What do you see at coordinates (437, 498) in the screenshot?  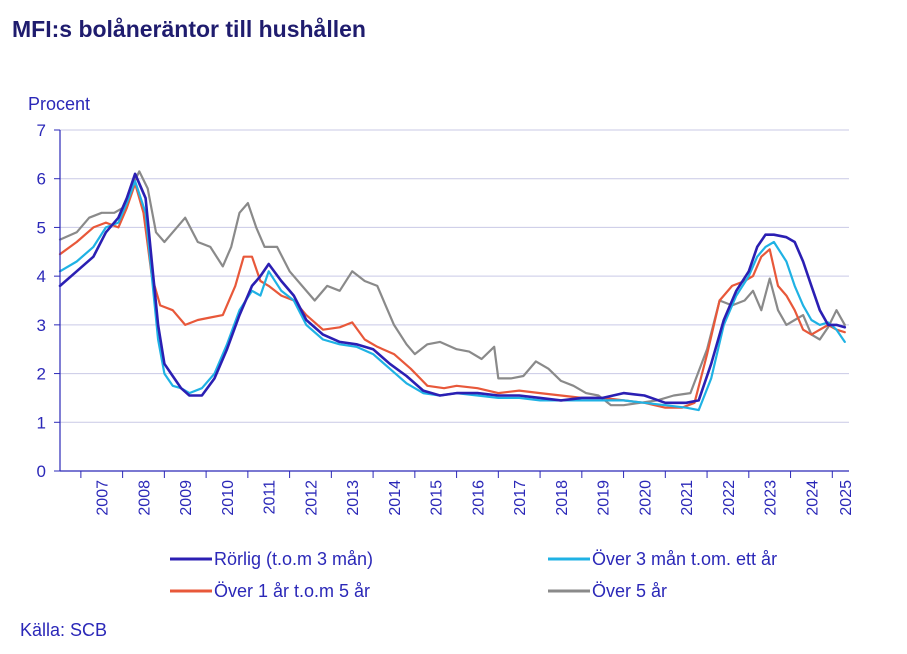 I see `x-tick-label: 2015` at bounding box center [437, 498].